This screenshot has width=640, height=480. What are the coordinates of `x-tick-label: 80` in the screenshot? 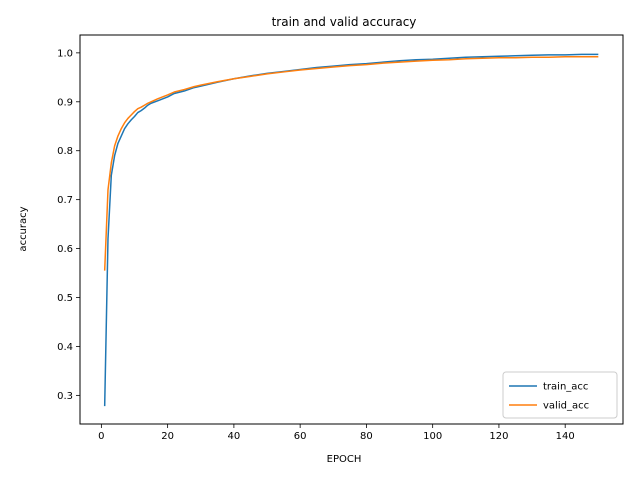 It's located at (366, 436).